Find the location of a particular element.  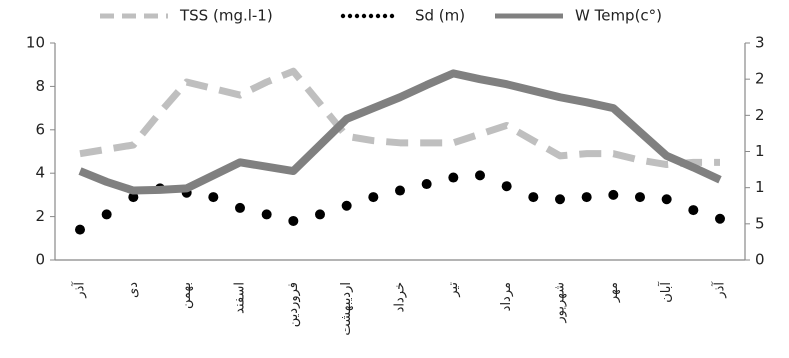

y-tick-label: 0 is located at coordinates (40, 260).